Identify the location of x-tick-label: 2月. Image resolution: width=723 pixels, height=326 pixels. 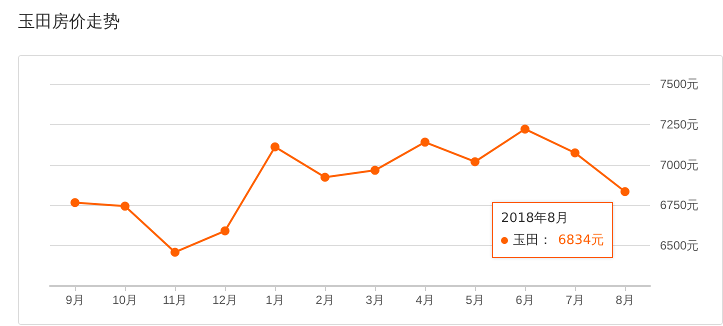
(325, 300).